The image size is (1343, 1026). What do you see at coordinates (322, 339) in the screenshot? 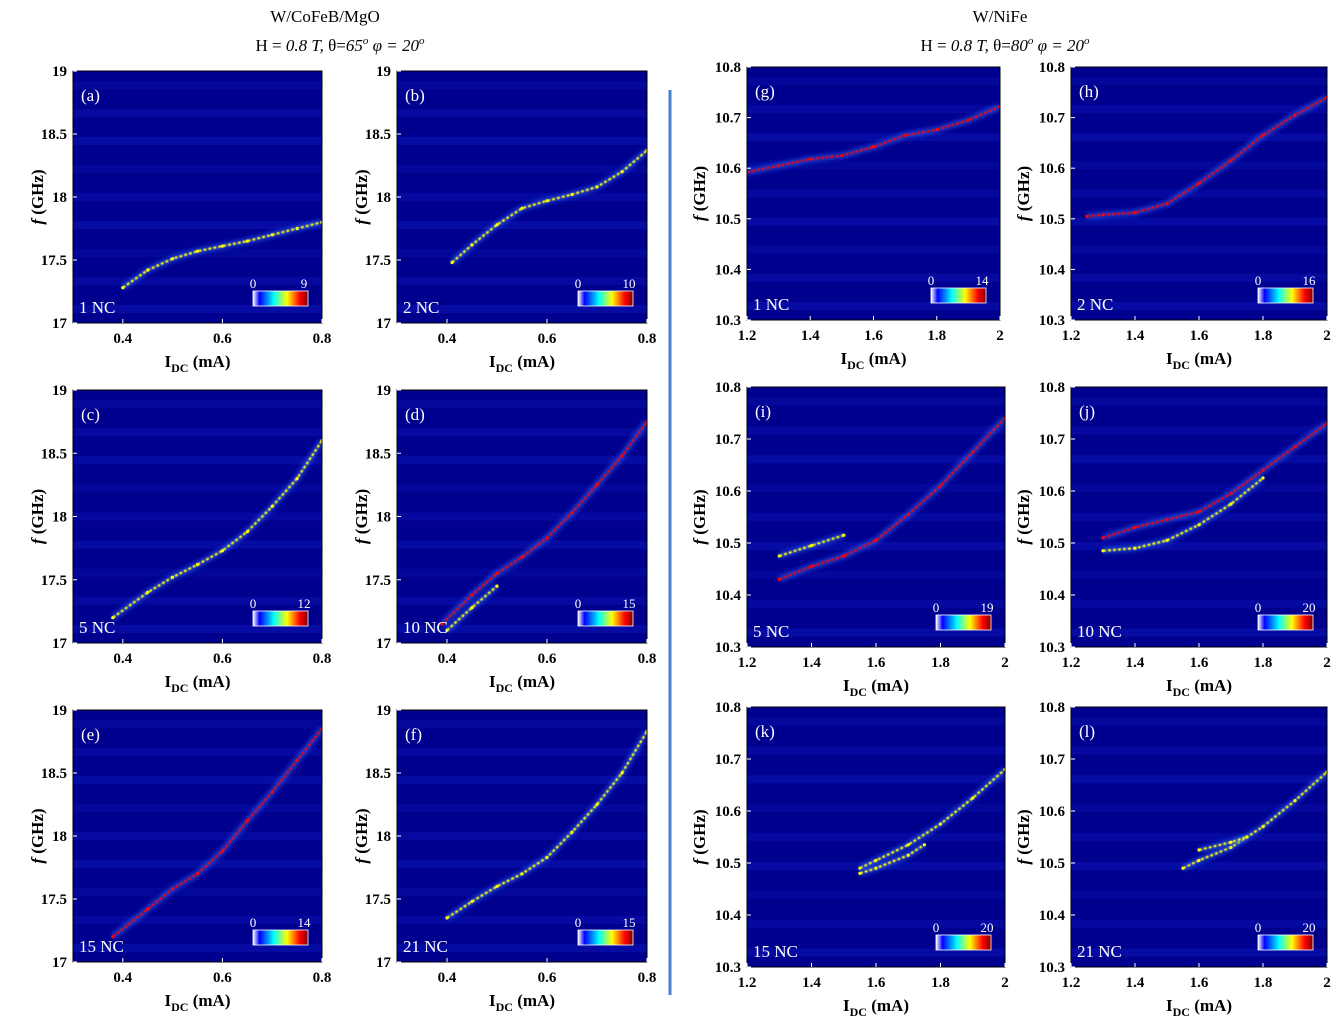
I see `x-tick-label: 0.8` at bounding box center [322, 339].